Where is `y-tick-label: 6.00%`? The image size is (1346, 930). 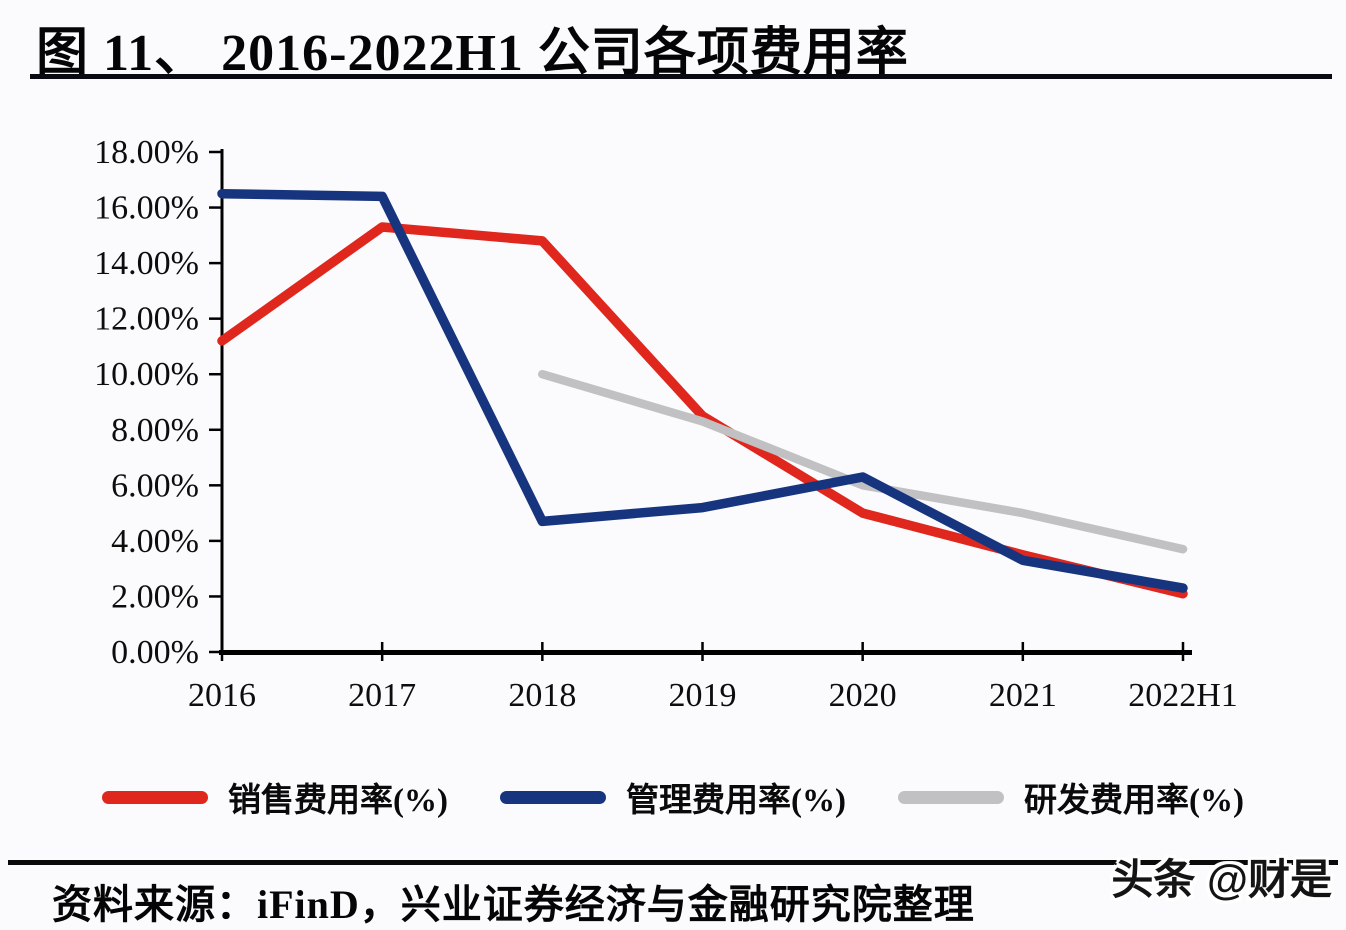 y-tick-label: 6.00% is located at coordinates (155, 485).